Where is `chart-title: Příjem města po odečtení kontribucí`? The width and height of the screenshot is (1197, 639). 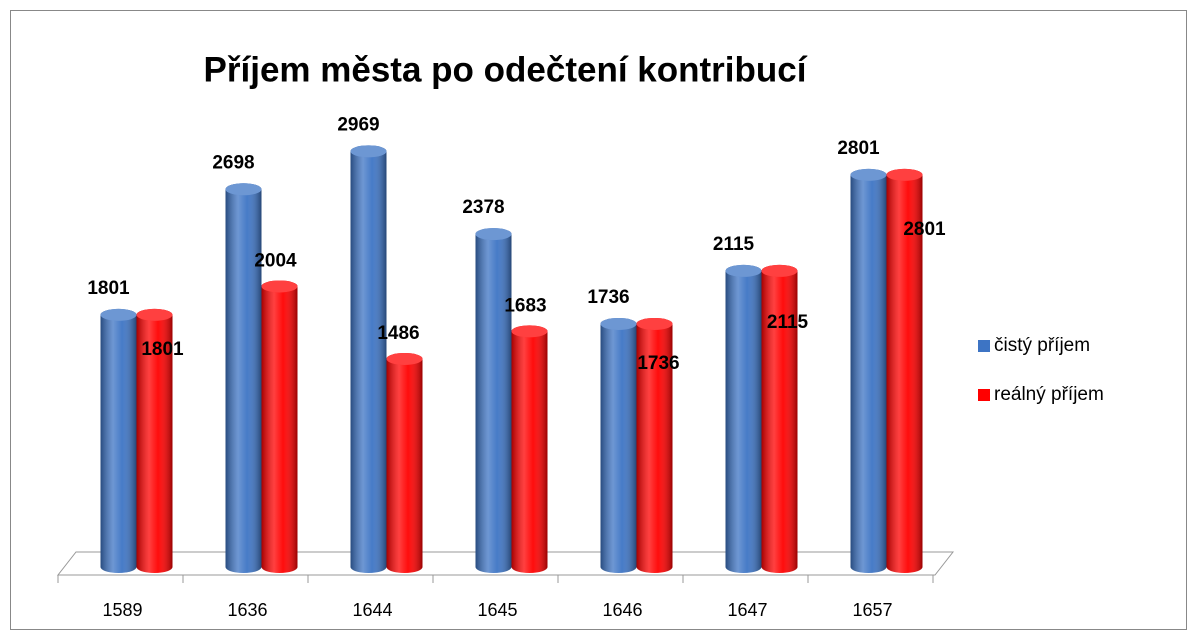 chart-title: Příjem města po odečtení kontribucí is located at coordinates (506, 69).